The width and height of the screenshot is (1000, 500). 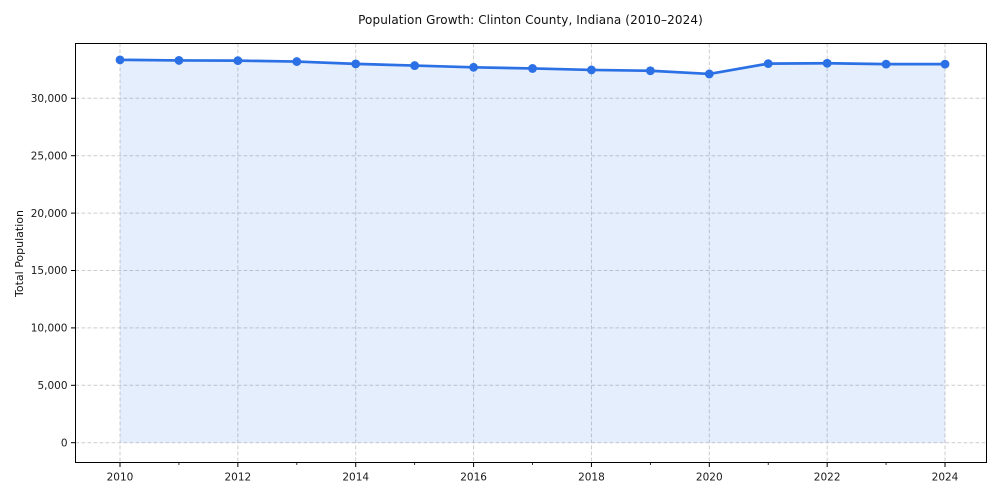 What do you see at coordinates (356, 64) in the screenshot?
I see `data-point-2014` at bounding box center [356, 64].